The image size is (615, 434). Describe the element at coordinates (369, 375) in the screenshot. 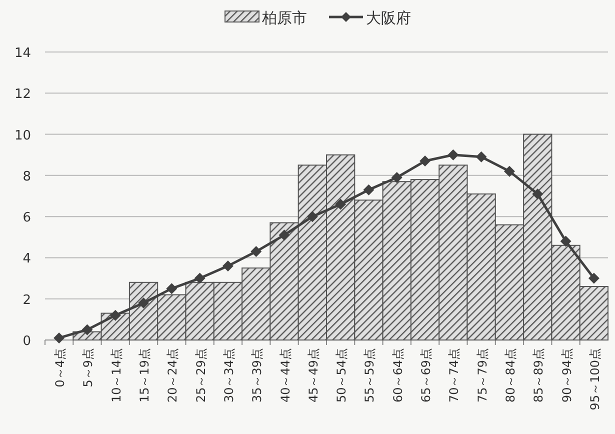

I see `x-tick-label: 55～59点` at that location.